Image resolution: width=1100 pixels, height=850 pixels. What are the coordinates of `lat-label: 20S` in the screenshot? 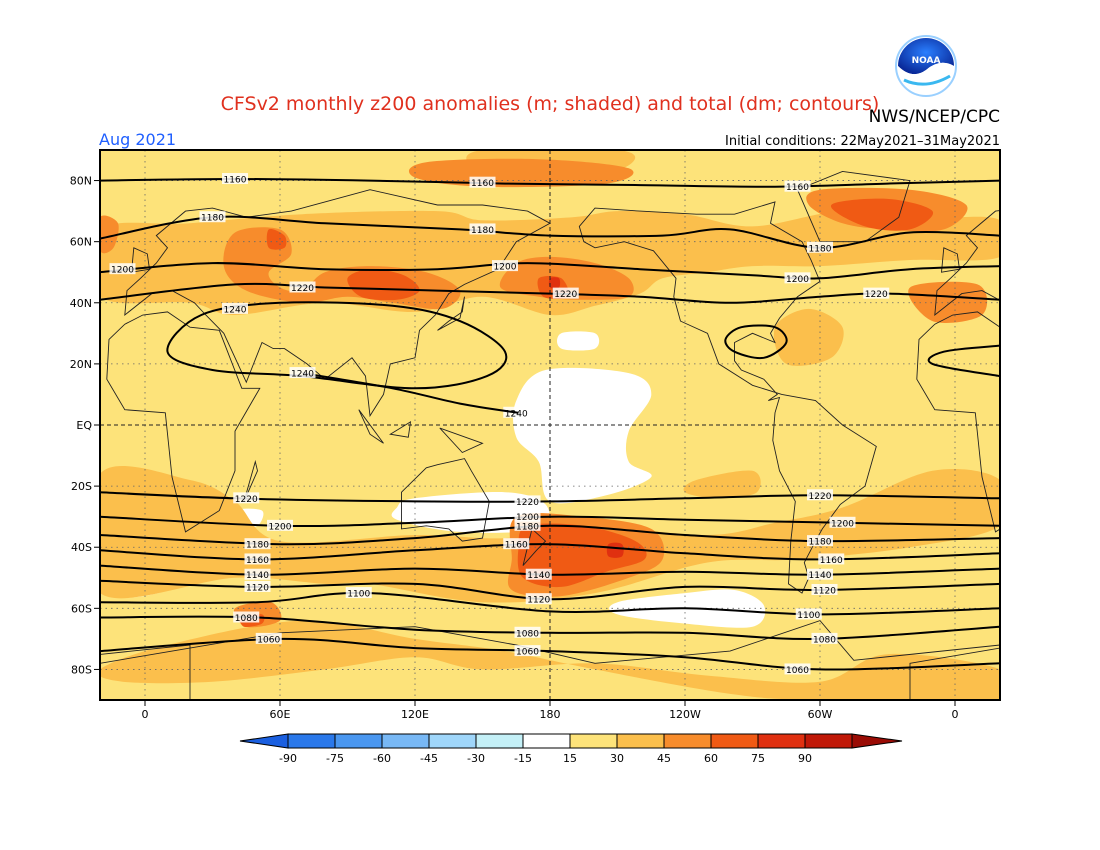 It's located at (81, 486).